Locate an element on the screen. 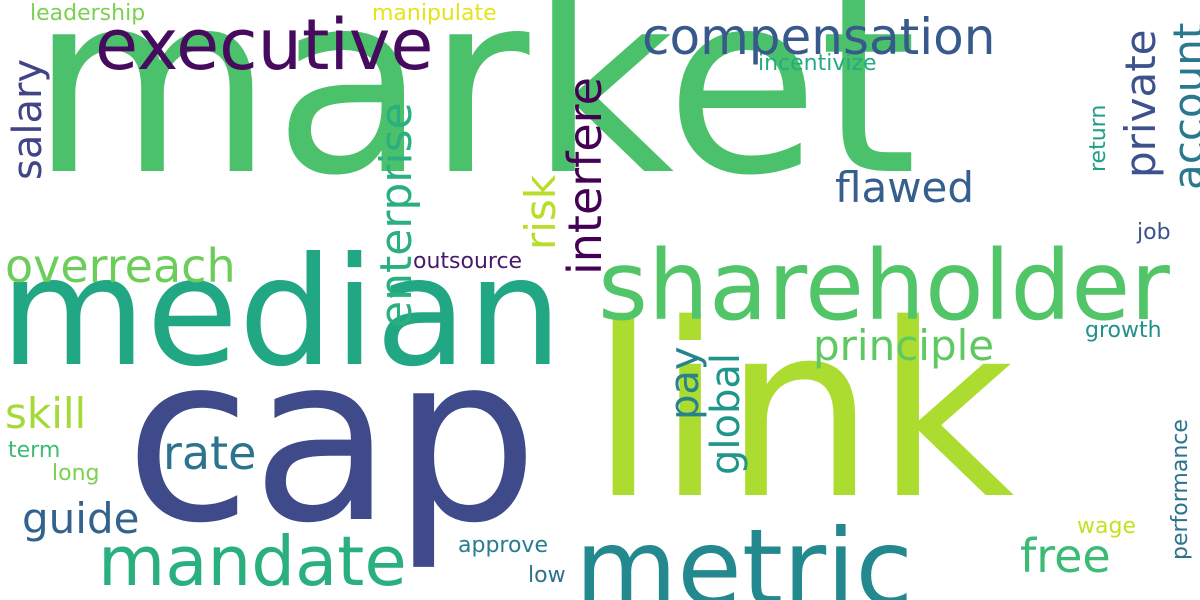 This screenshot has height=600, width=1200. word-long: long is located at coordinates (76, 473).